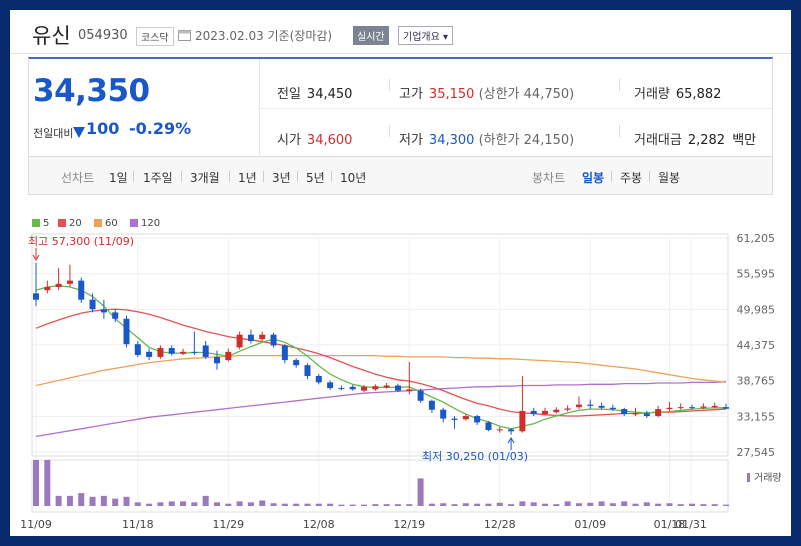 The height and width of the screenshot is (546, 801). I want to click on low-price: 저가 34,300 (하한가 24,150), so click(486, 138).